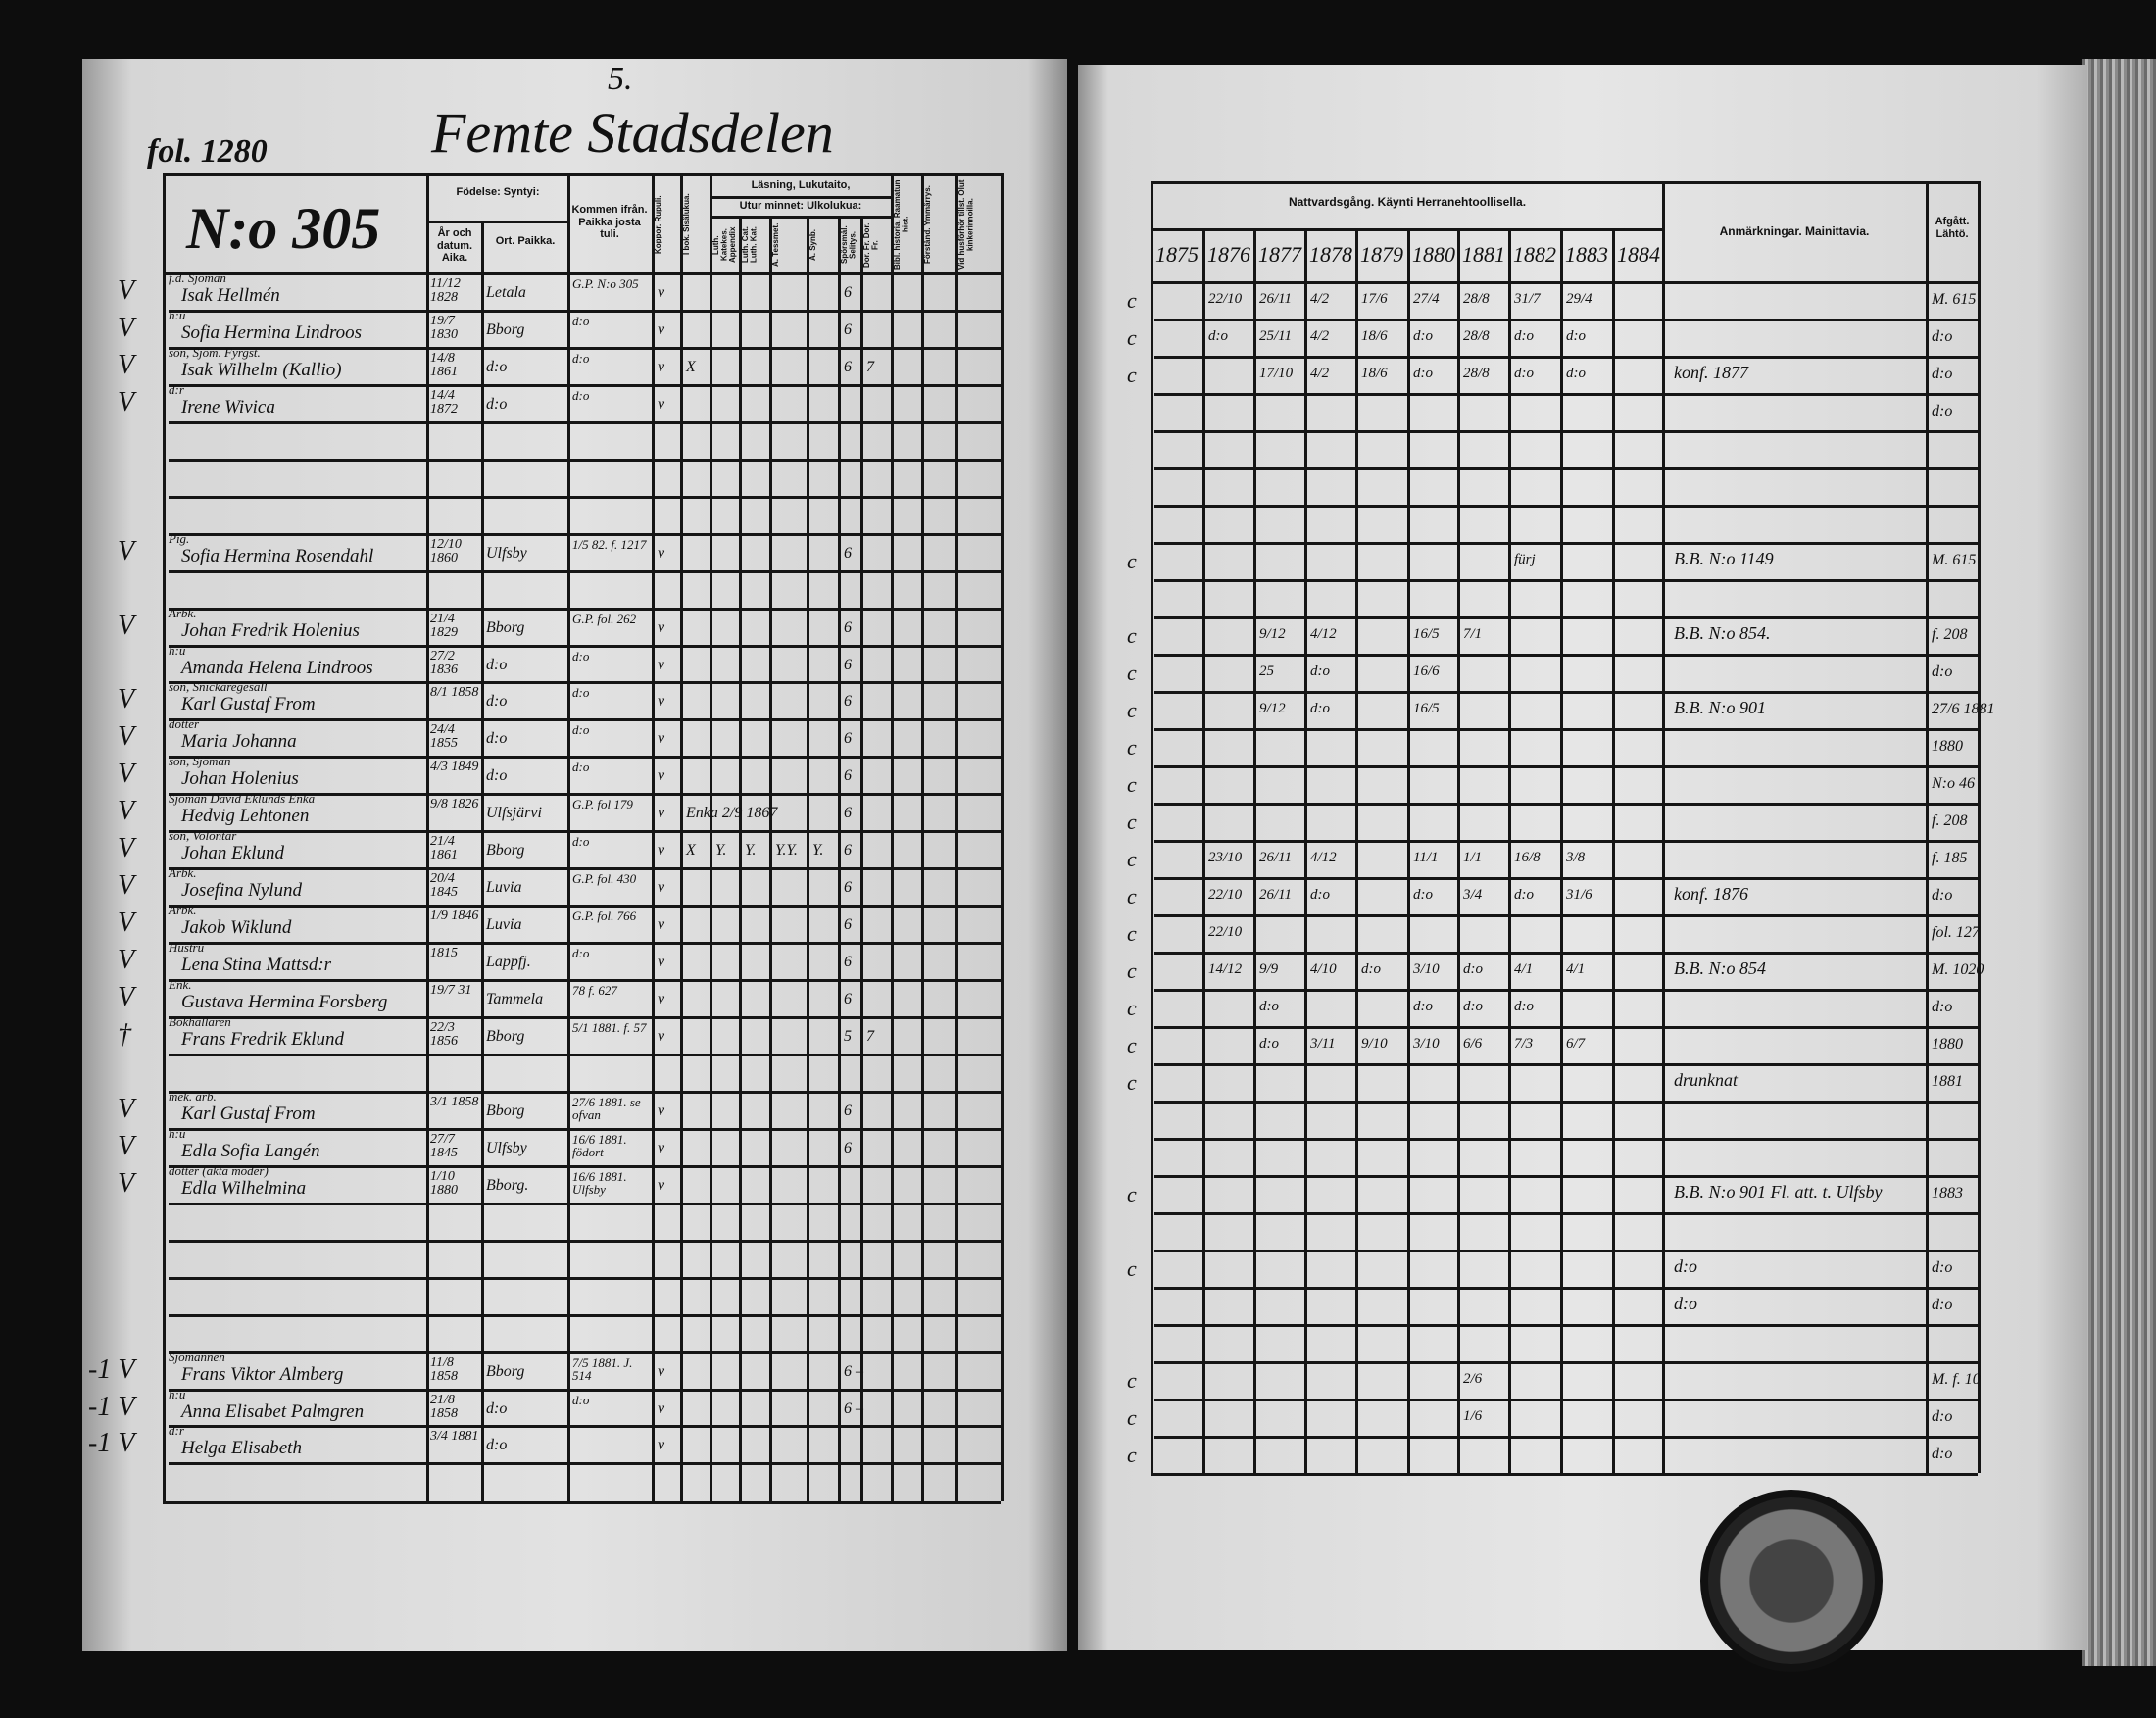  Describe the element at coordinates (1576, 1044) in the screenshot. I see `communion-date: 6/7` at that location.